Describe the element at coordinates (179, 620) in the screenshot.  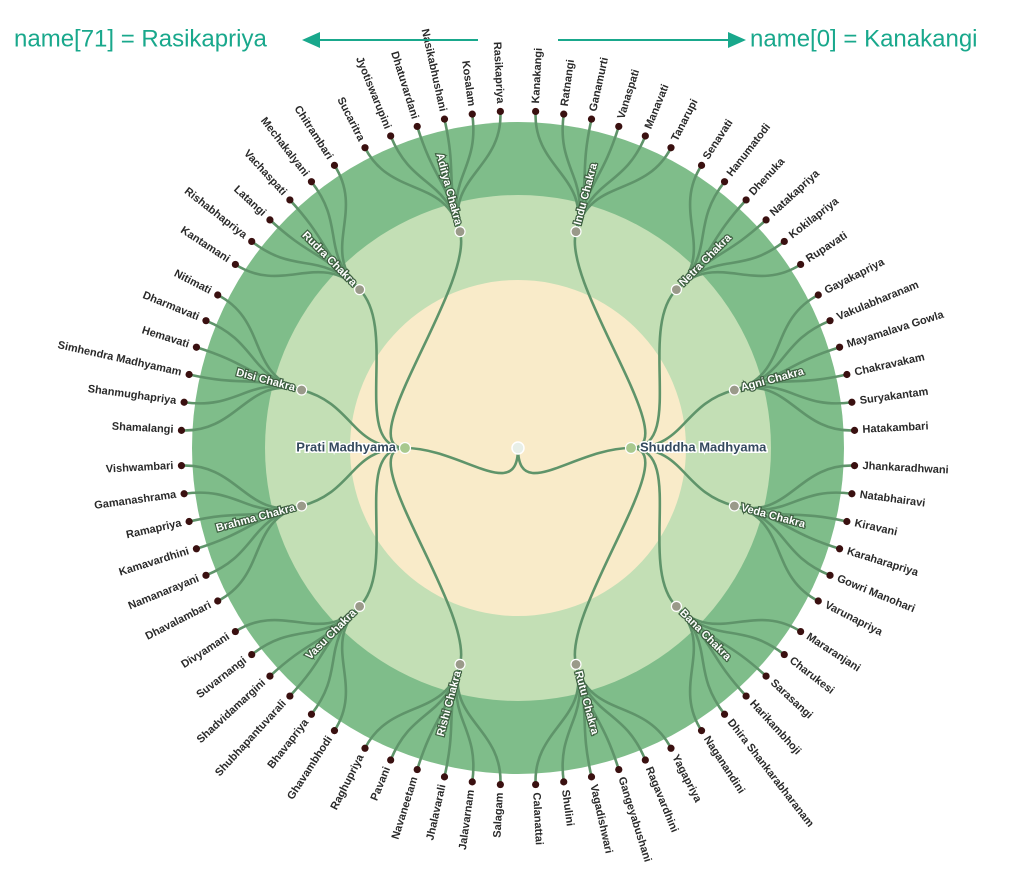
I see `raga-label: Dhavalambari` at that location.